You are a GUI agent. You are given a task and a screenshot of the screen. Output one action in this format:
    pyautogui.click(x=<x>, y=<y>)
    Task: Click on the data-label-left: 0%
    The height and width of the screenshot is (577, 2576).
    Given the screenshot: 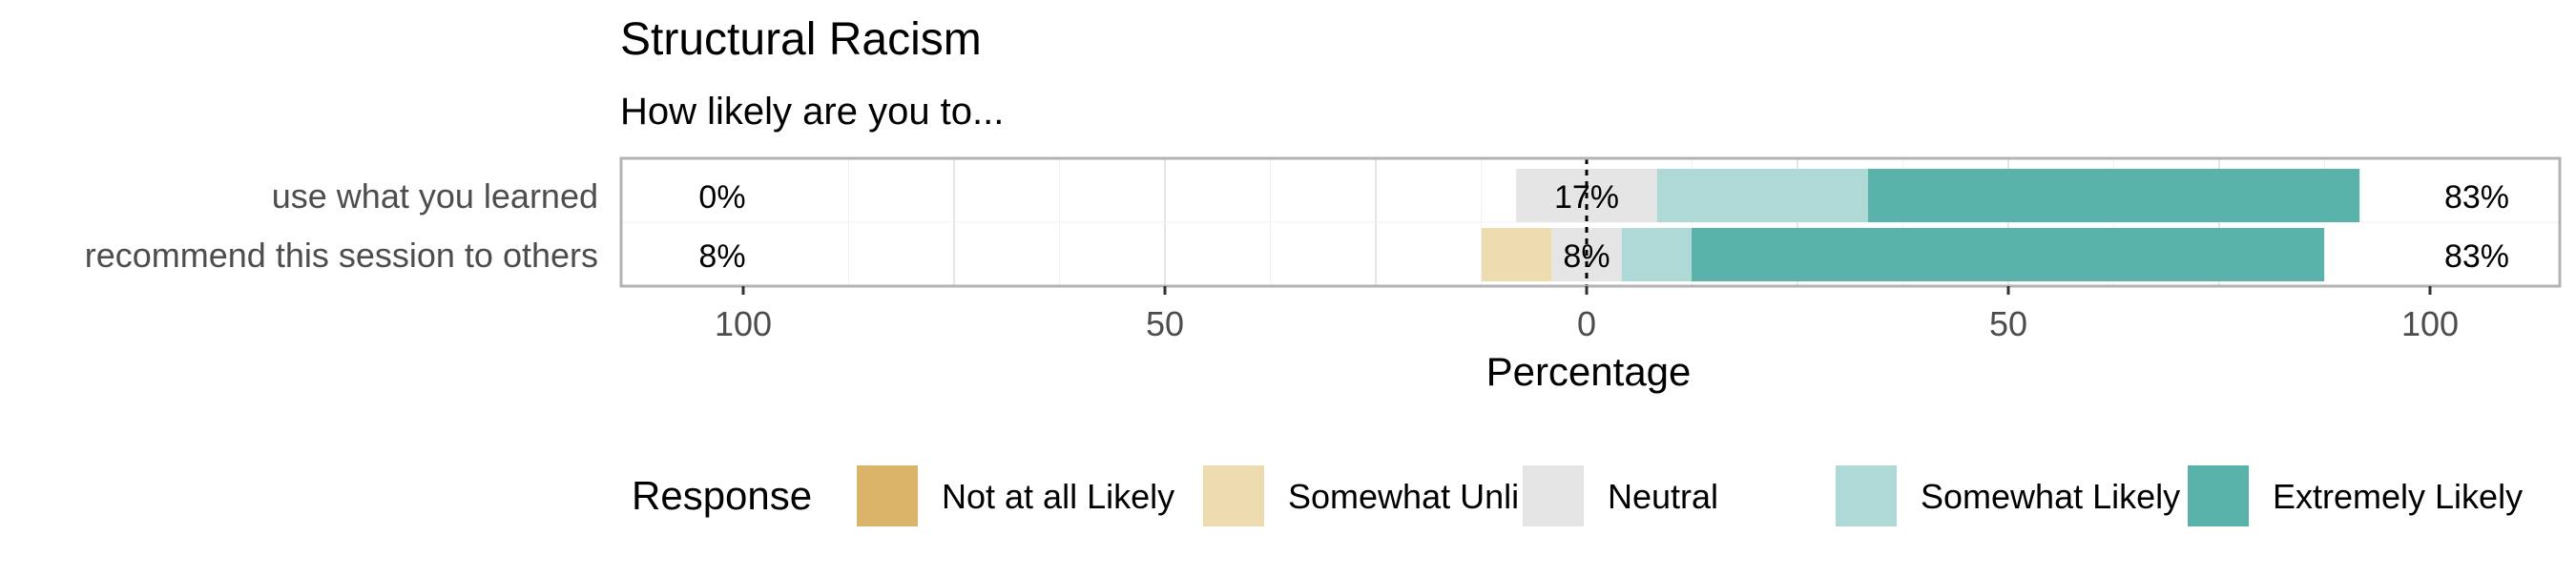 What is the action you would take?
    pyautogui.click(x=721, y=197)
    